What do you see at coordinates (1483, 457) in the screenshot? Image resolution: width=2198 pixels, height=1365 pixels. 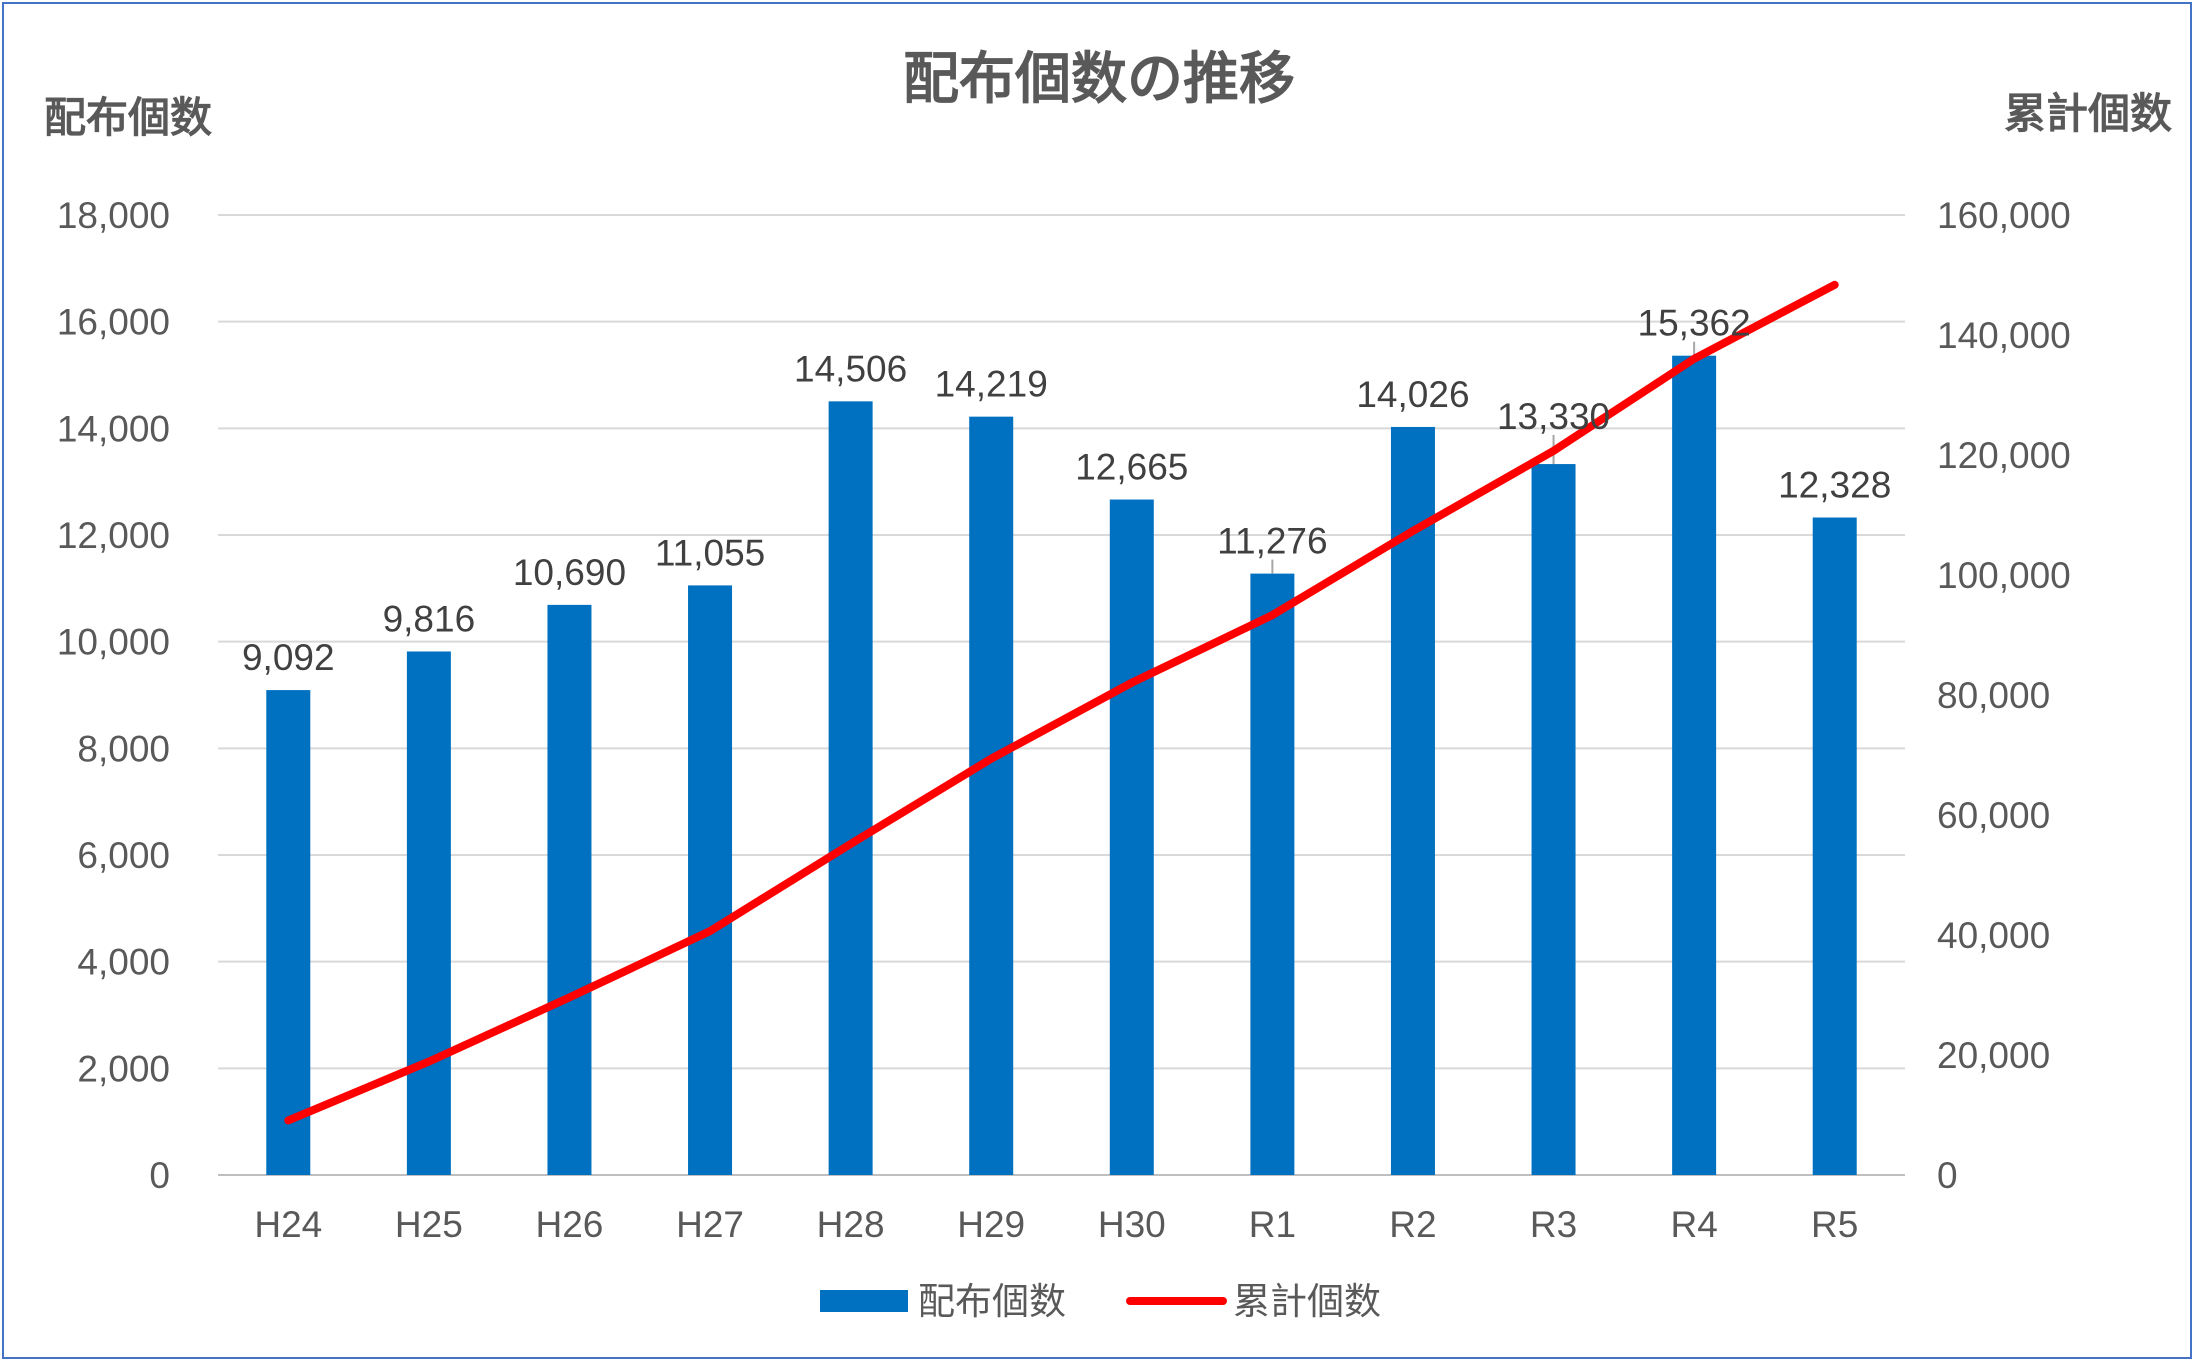 I see `leader-lines` at bounding box center [1483, 457].